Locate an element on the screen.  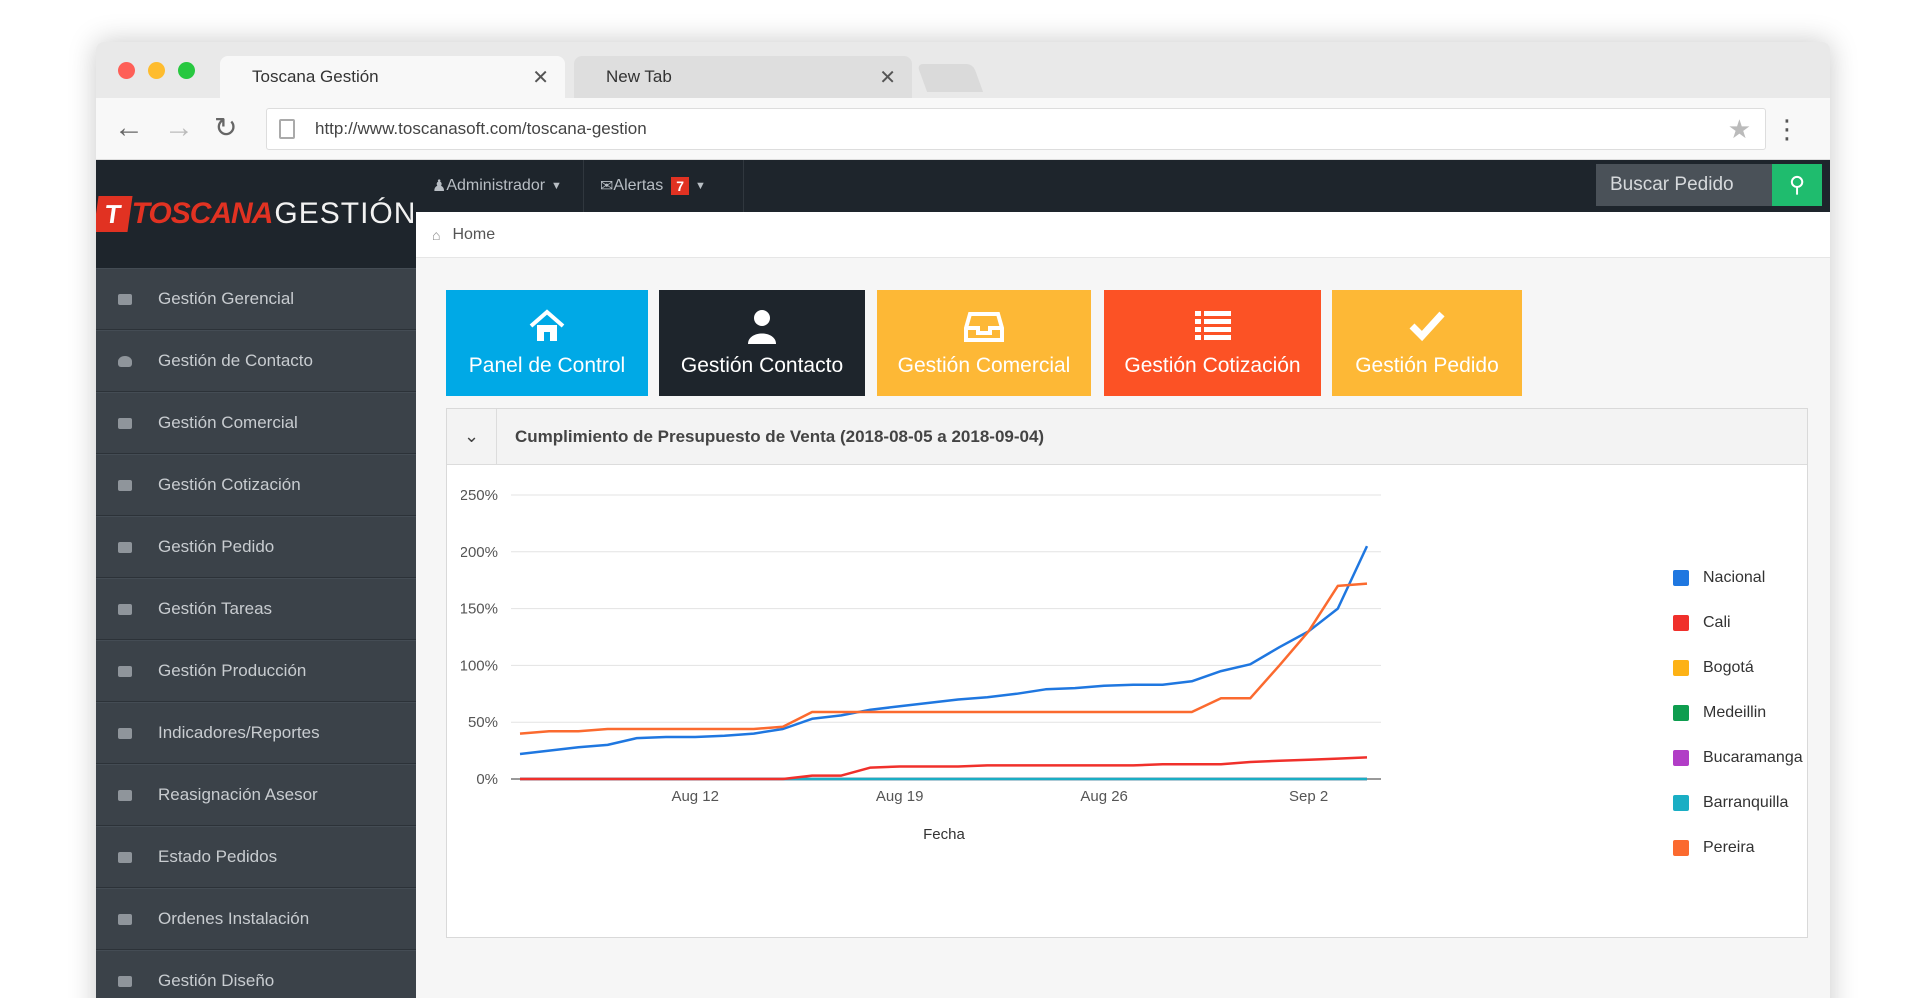
reload-icon: ↻ is located at coordinates (226, 127).